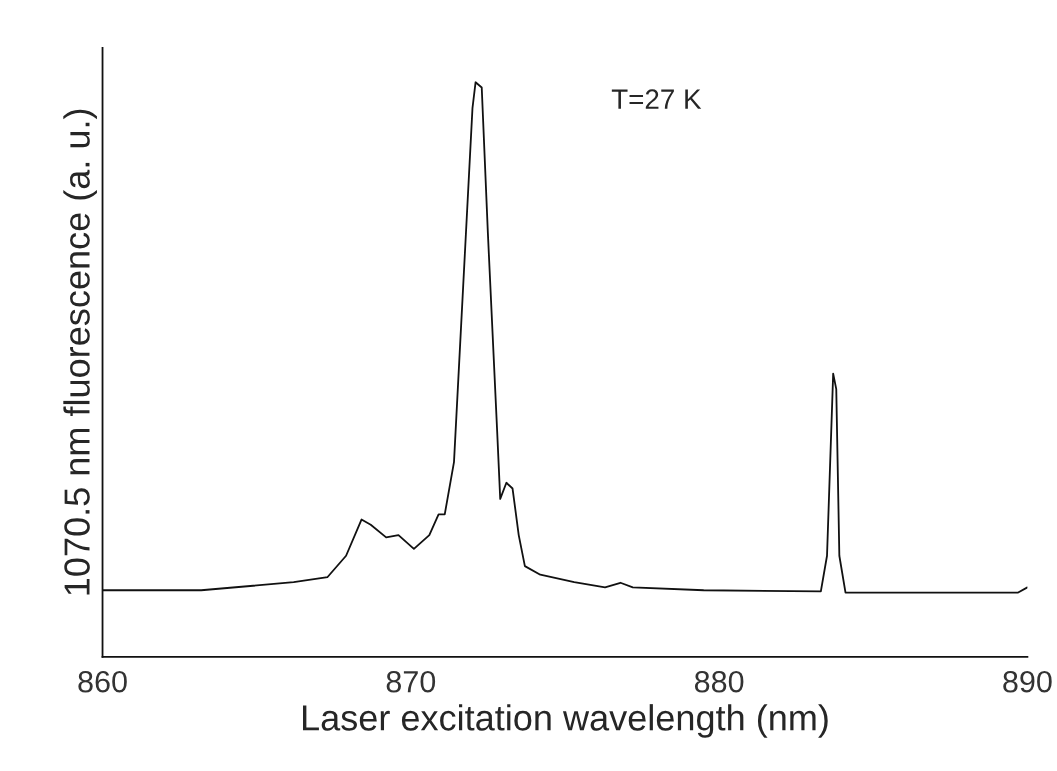 This screenshot has width=1057, height=771. I want to click on x-tick-label: 880, so click(719, 681).